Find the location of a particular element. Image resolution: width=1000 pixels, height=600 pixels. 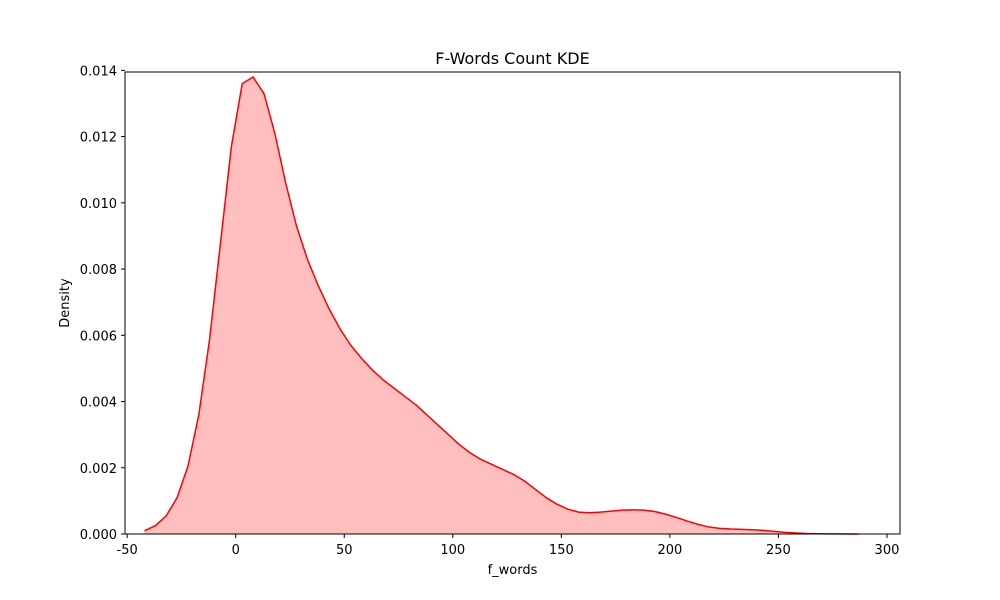

x-tick-label: 300 is located at coordinates (887, 550).